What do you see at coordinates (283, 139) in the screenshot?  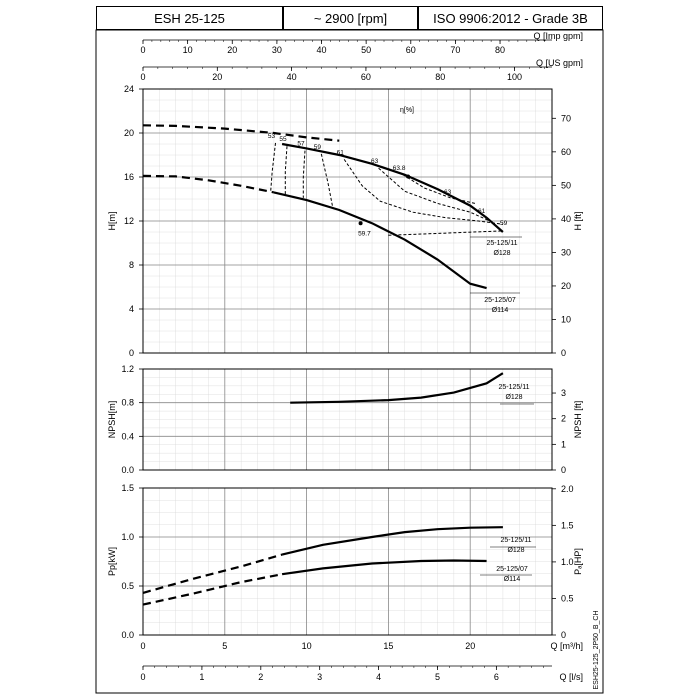 I see `efficiency-iso-label: 55` at bounding box center [283, 139].